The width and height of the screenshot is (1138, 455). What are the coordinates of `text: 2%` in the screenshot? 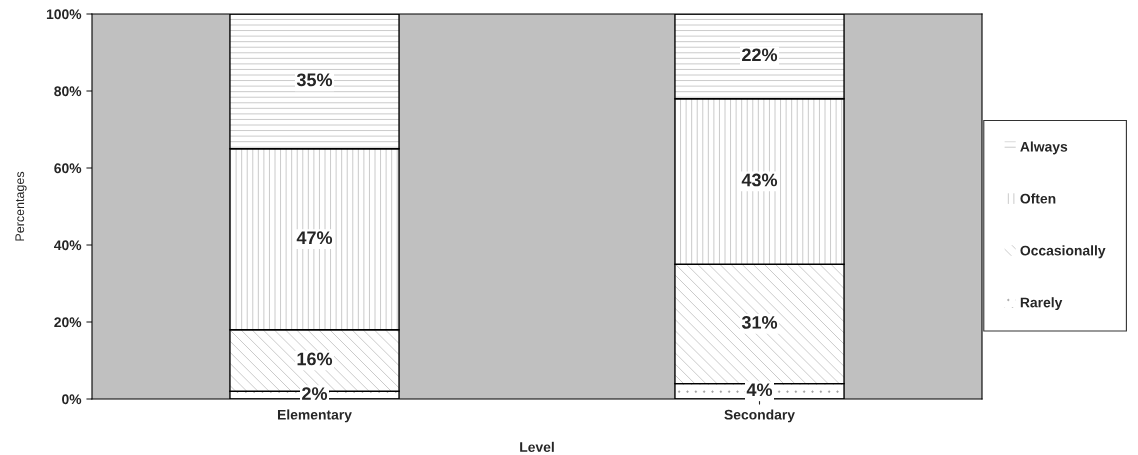 It's located at (315, 393).